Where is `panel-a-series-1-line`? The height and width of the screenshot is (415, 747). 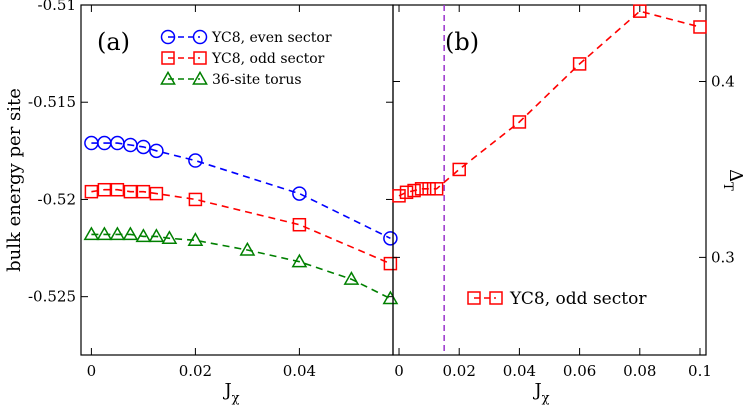
panel-a-series-1-line is located at coordinates (241, 226).